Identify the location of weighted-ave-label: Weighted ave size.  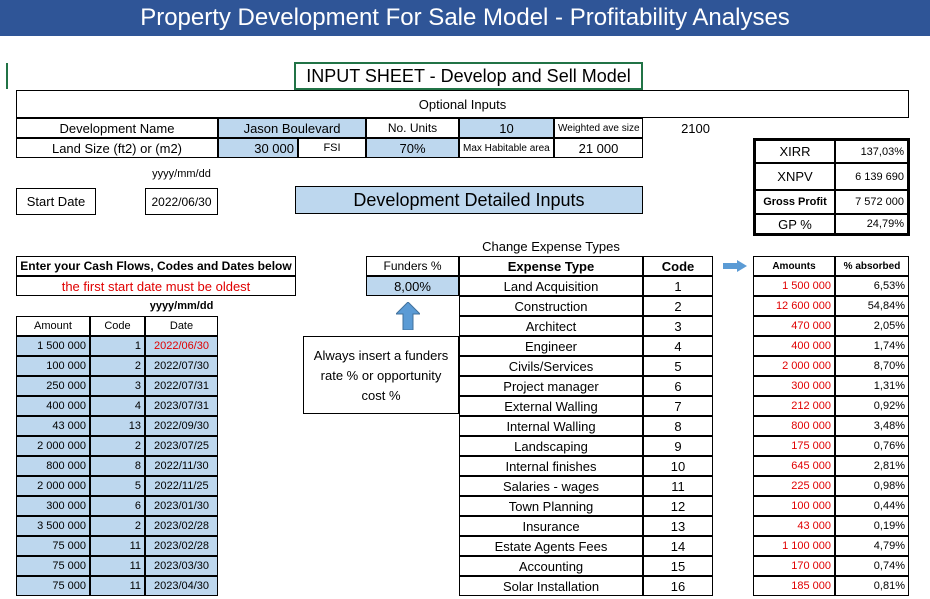
(598, 128).